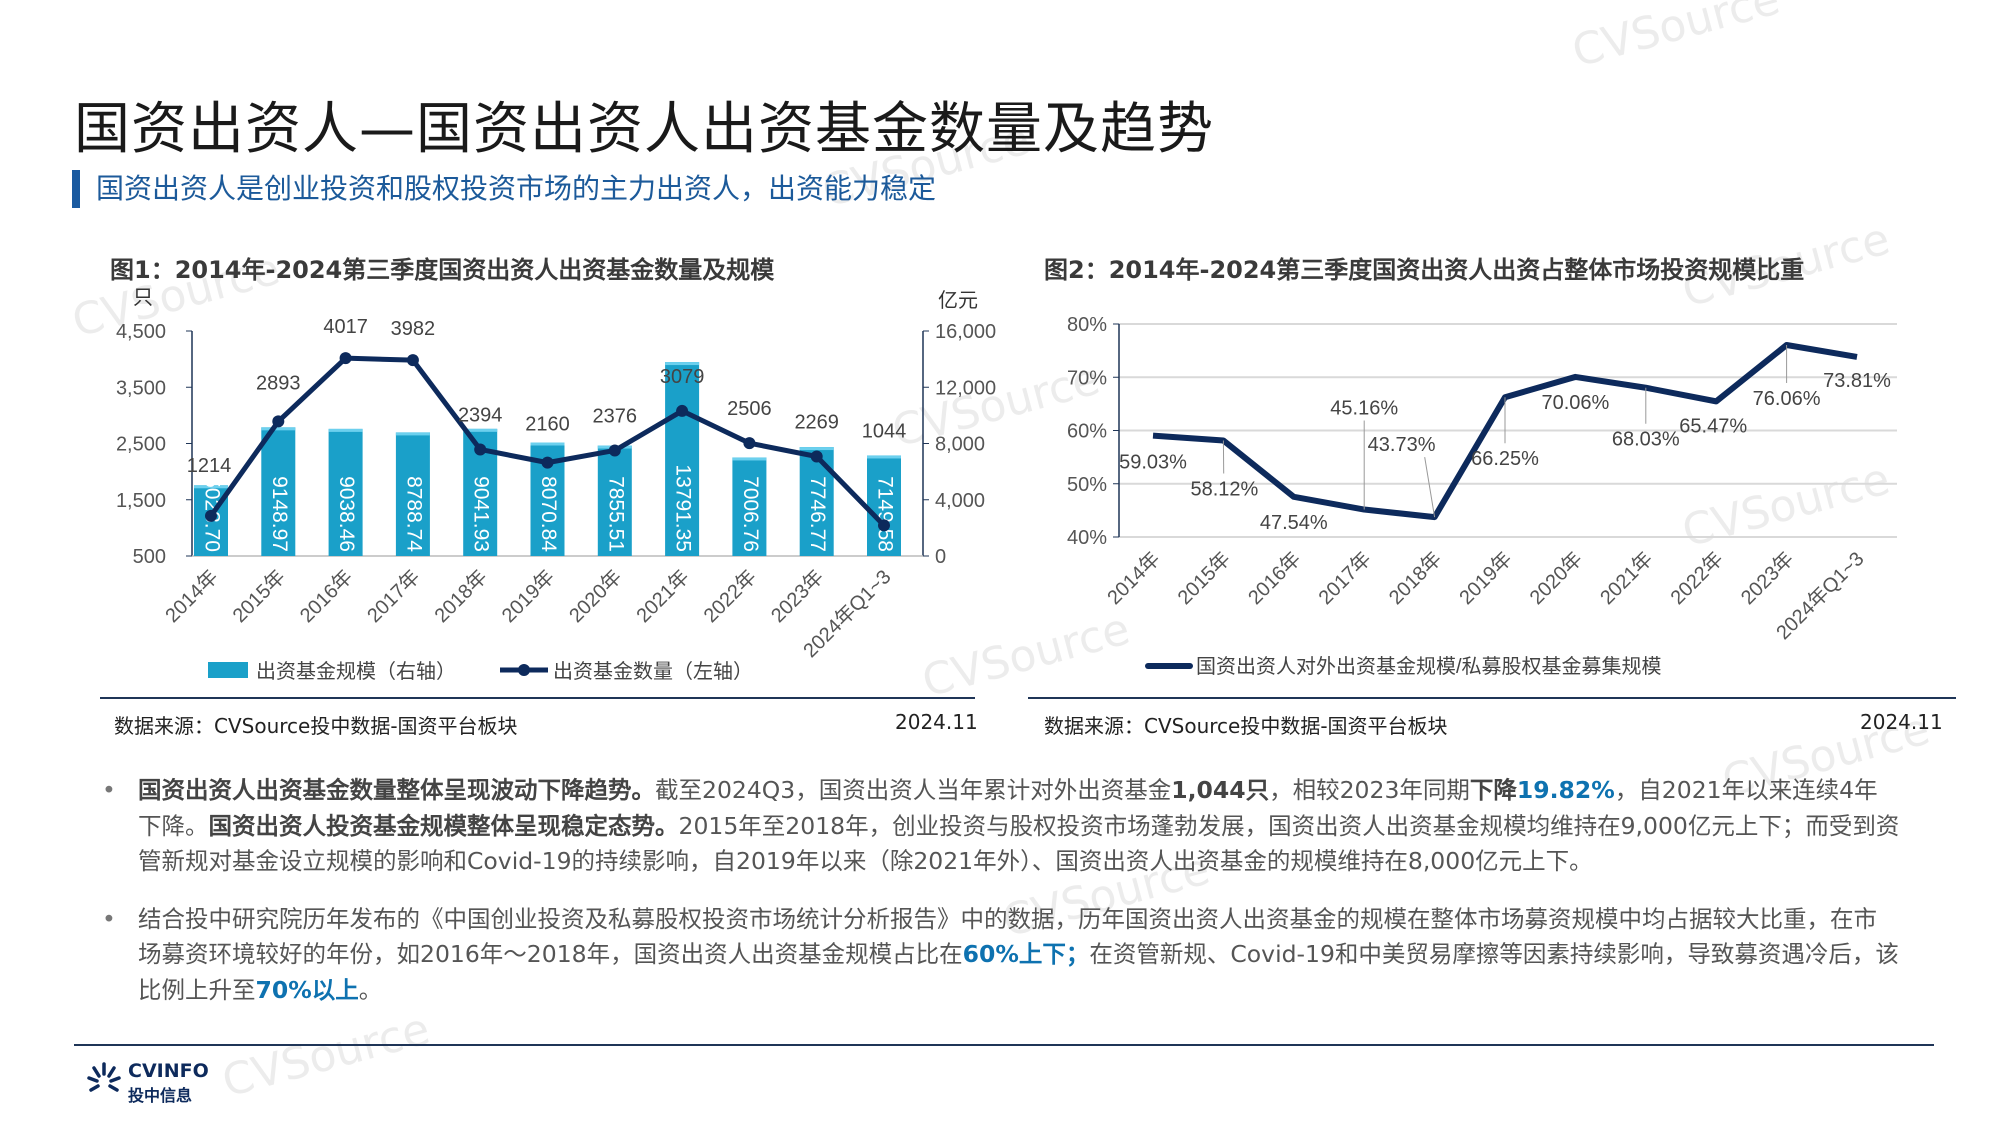 This screenshot has height=1125, width=2000. Describe the element at coordinates (413, 329) in the screenshot. I see `count-label: 3982` at that location.